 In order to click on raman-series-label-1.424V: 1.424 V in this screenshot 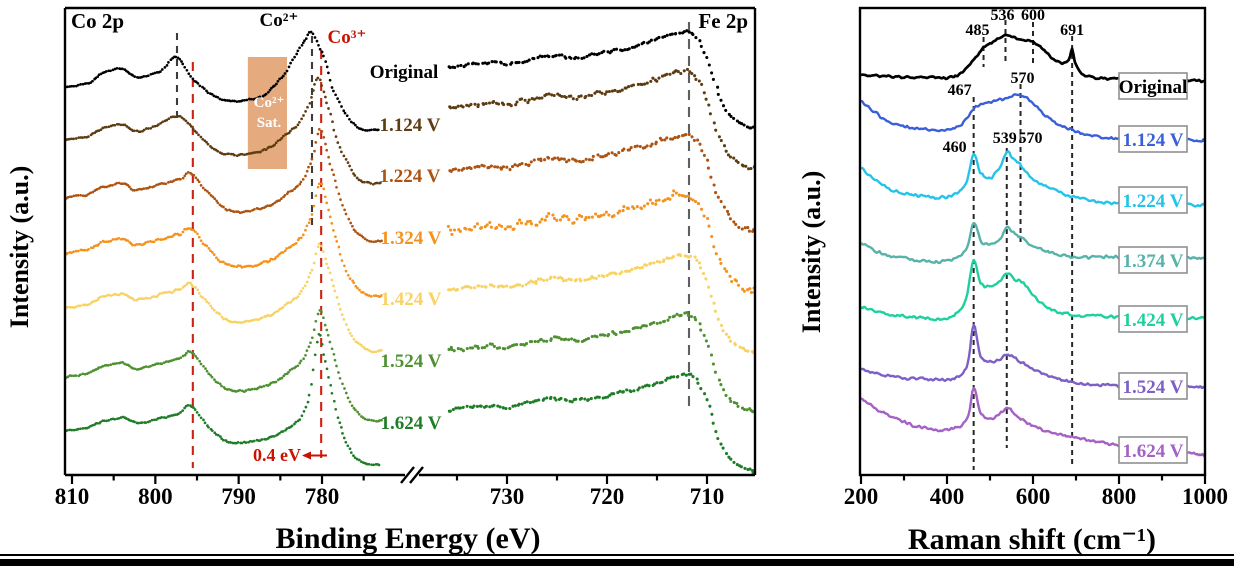, I will do `click(1153, 320)`.